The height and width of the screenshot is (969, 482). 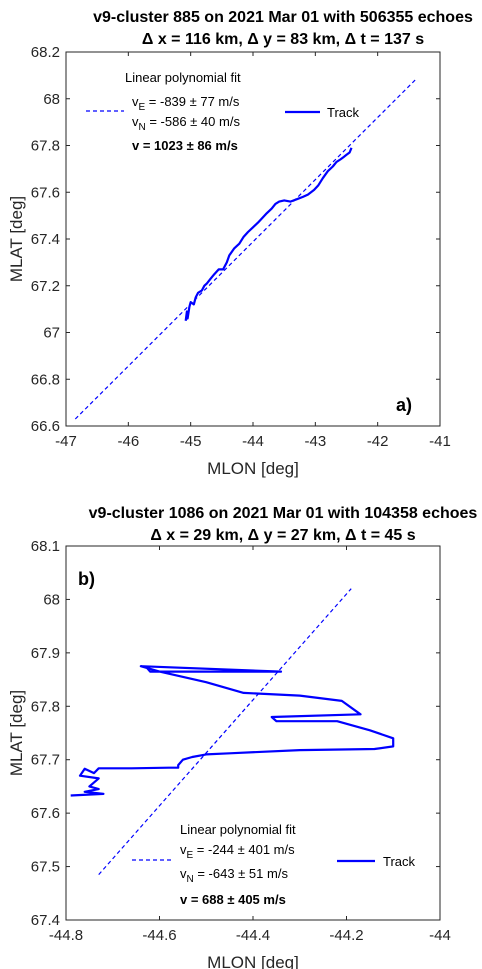 What do you see at coordinates (244, 849) in the screenshot?
I see `legend-ve-value: = -244 ± 401 m/s` at bounding box center [244, 849].